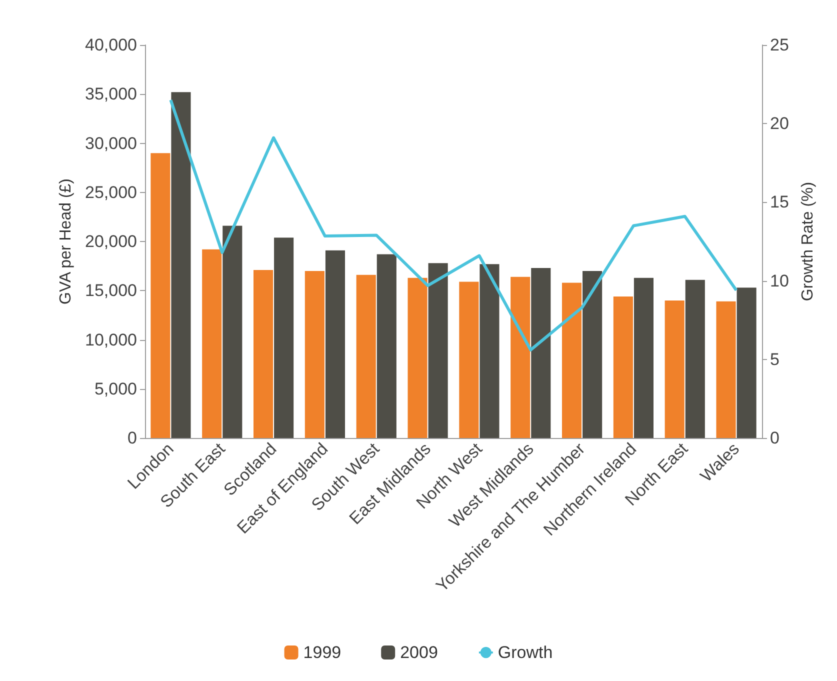 This screenshot has height=681, width=837. Describe the element at coordinates (66, 241) in the screenshot. I see `y-axis-title: GVA per Head (£)` at that location.